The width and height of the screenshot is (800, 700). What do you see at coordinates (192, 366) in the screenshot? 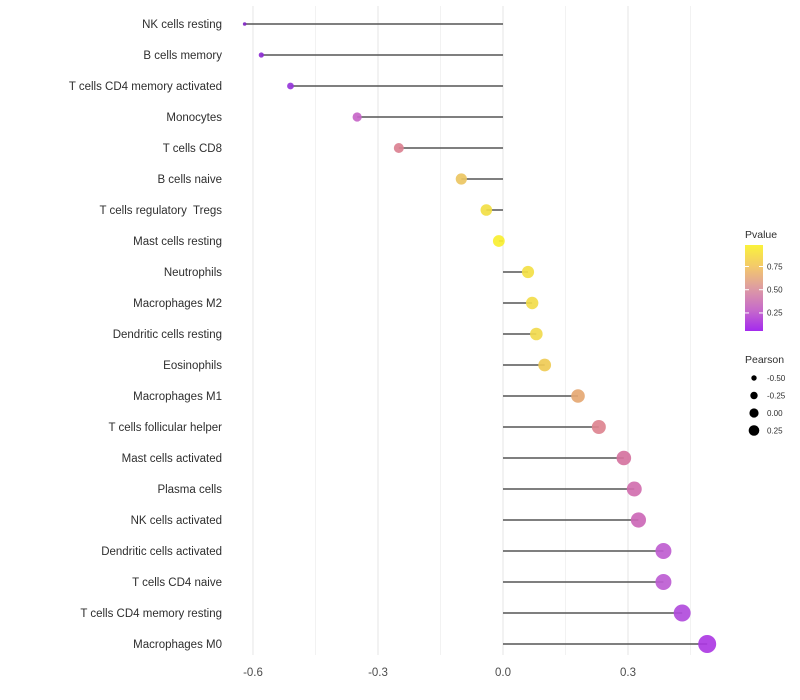
I see `y-axis-label: Eosinophils` at bounding box center [192, 366].